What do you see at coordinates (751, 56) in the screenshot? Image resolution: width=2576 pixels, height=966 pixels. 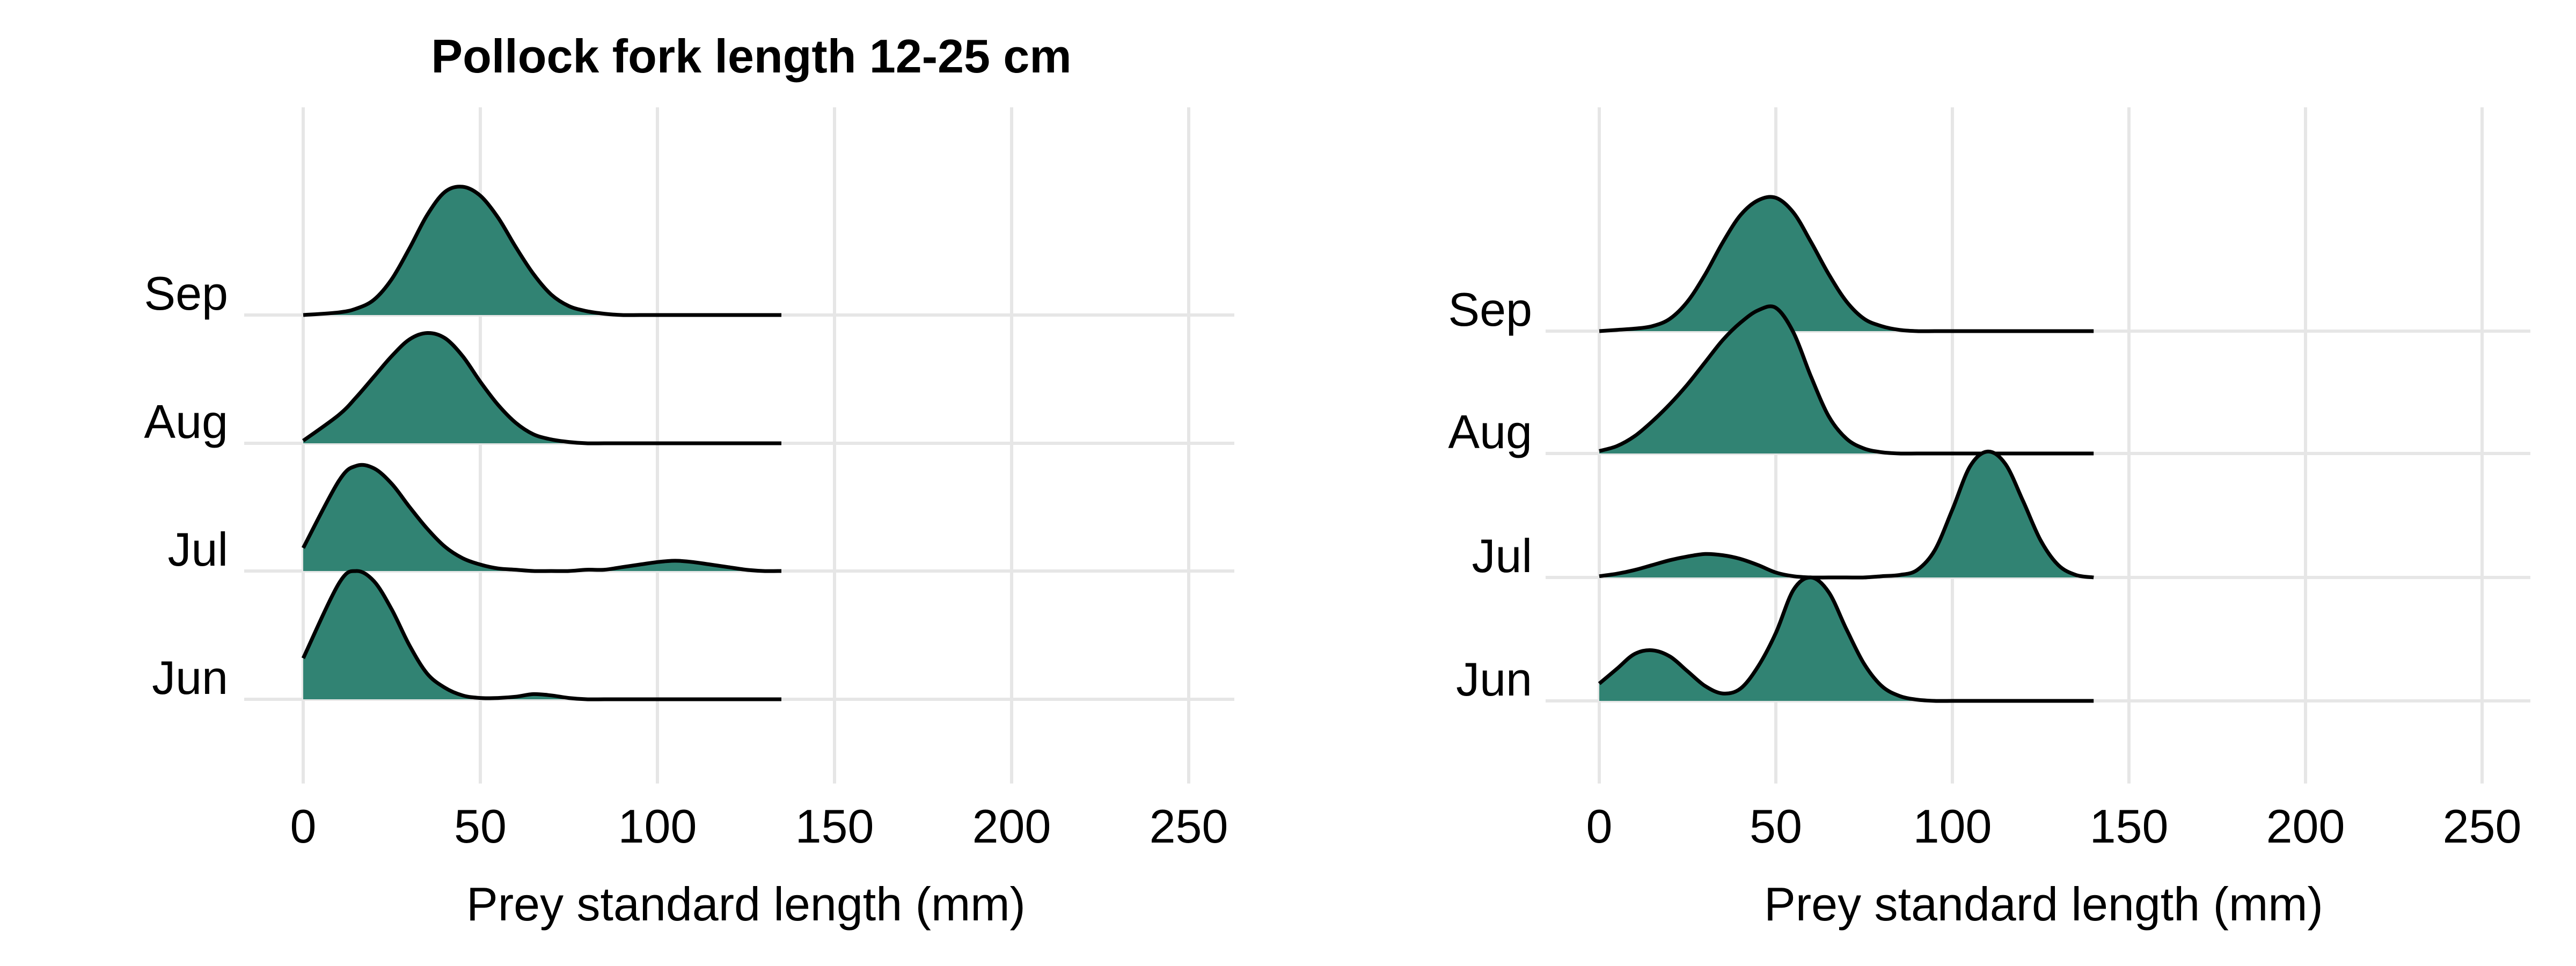 I see `chart-title: Pollock fork length 12-25 cm` at bounding box center [751, 56].